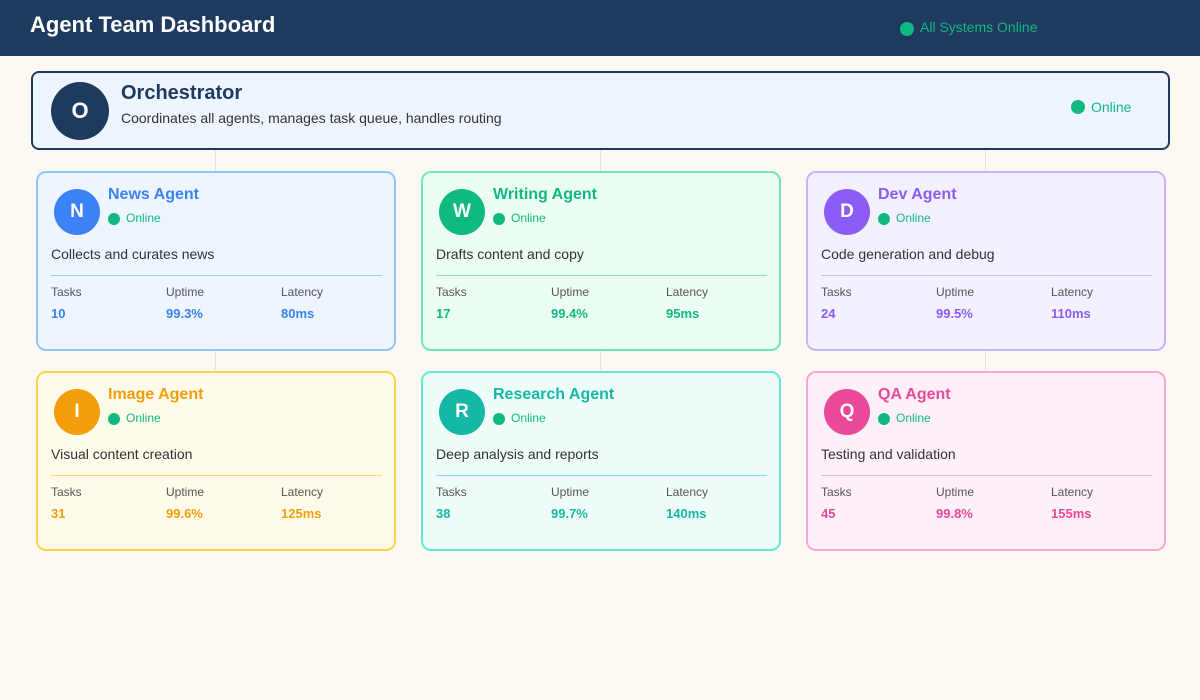  Describe the element at coordinates (80, 111) in the screenshot. I see `orchestrator-avatar: O` at that location.